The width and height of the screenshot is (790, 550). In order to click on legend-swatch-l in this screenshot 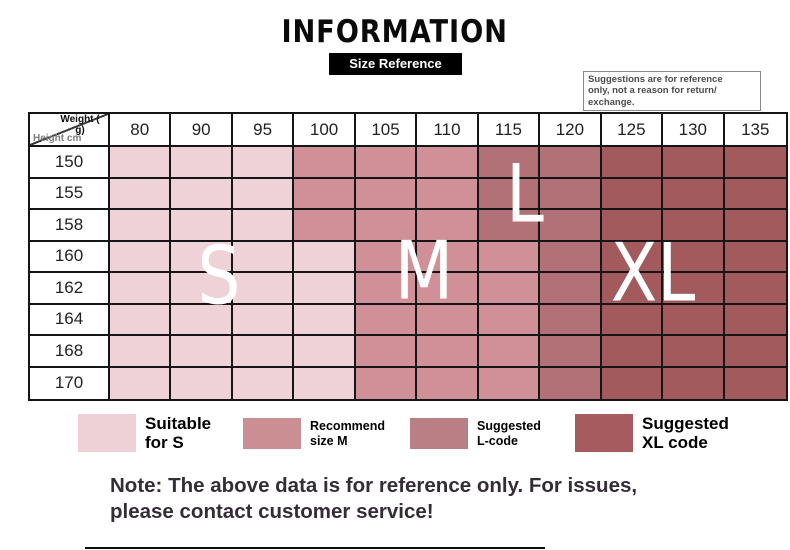, I will do `click(439, 433)`.